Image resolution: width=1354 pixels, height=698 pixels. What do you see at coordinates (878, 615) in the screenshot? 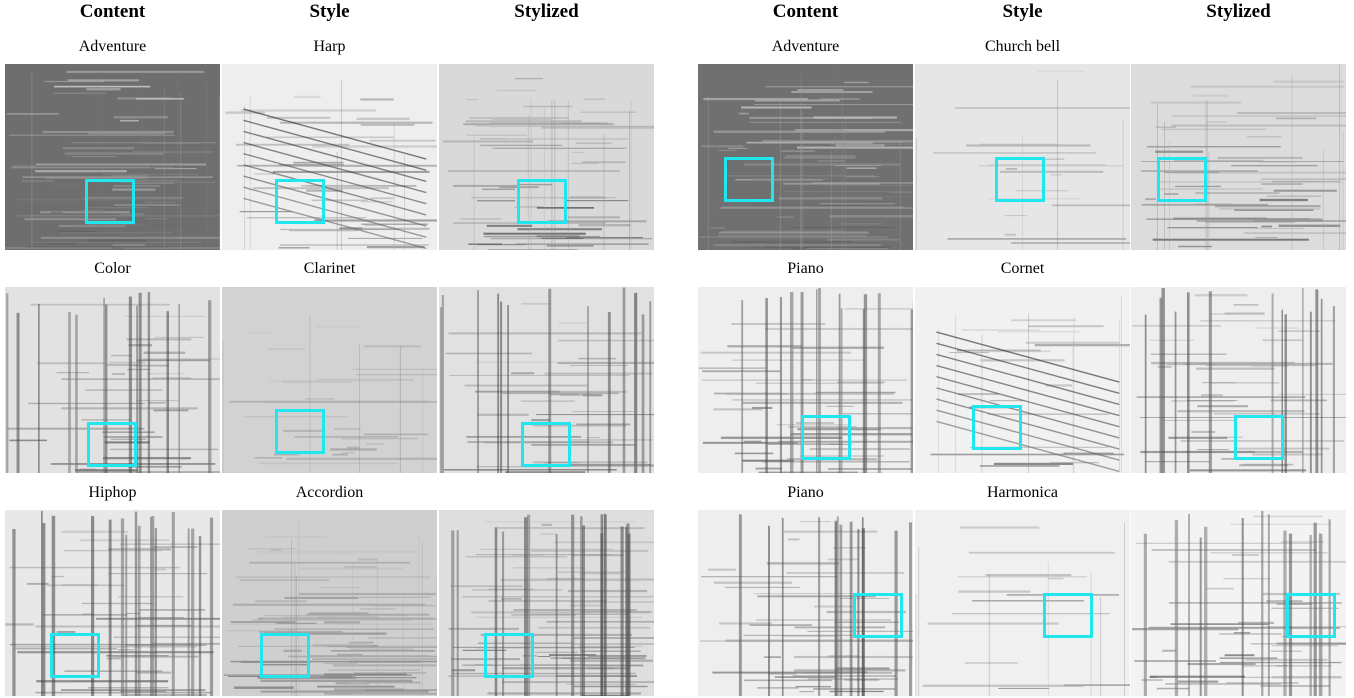
I see `right-row3-content-highlight-box` at bounding box center [878, 615].